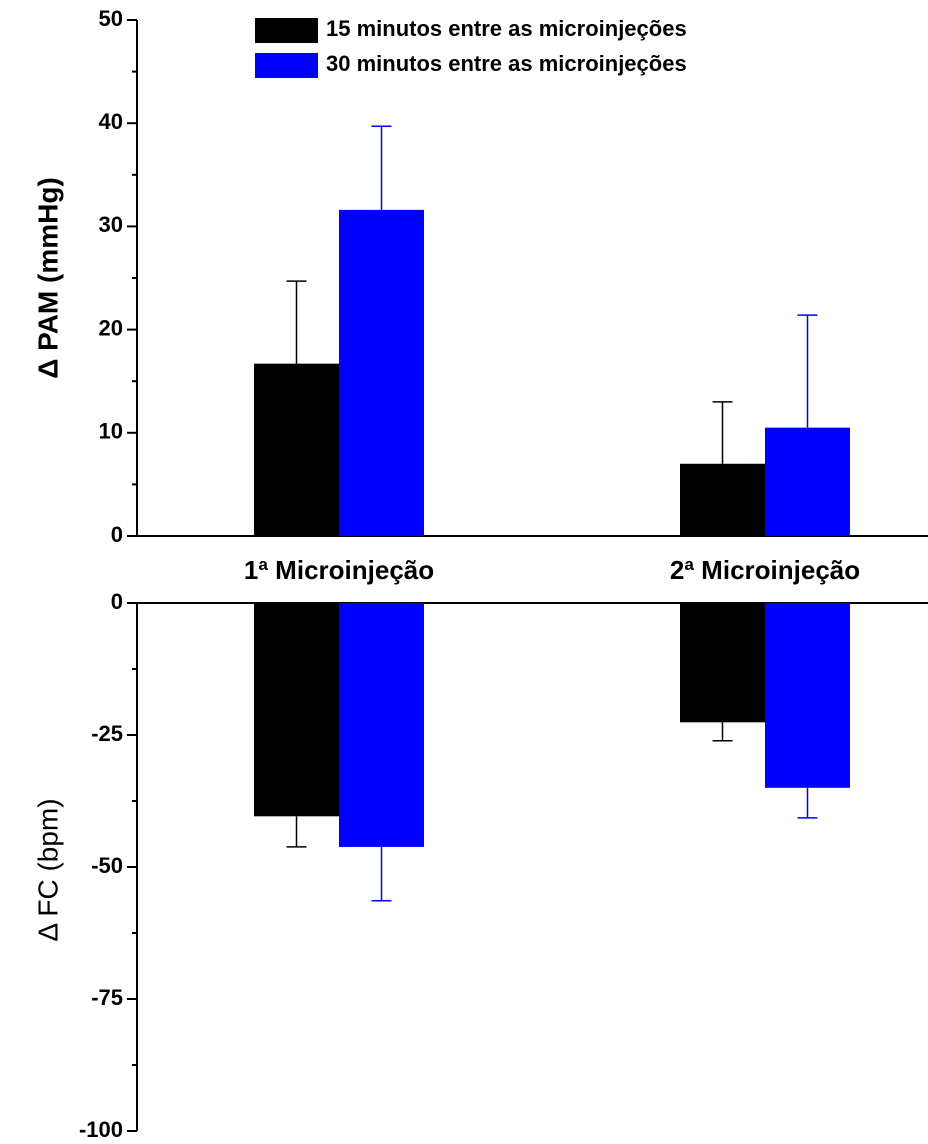 The image size is (928, 1144). What do you see at coordinates (506, 63) in the screenshot?
I see `legend-label: 30 minutos entre as microinjeções` at bounding box center [506, 63].